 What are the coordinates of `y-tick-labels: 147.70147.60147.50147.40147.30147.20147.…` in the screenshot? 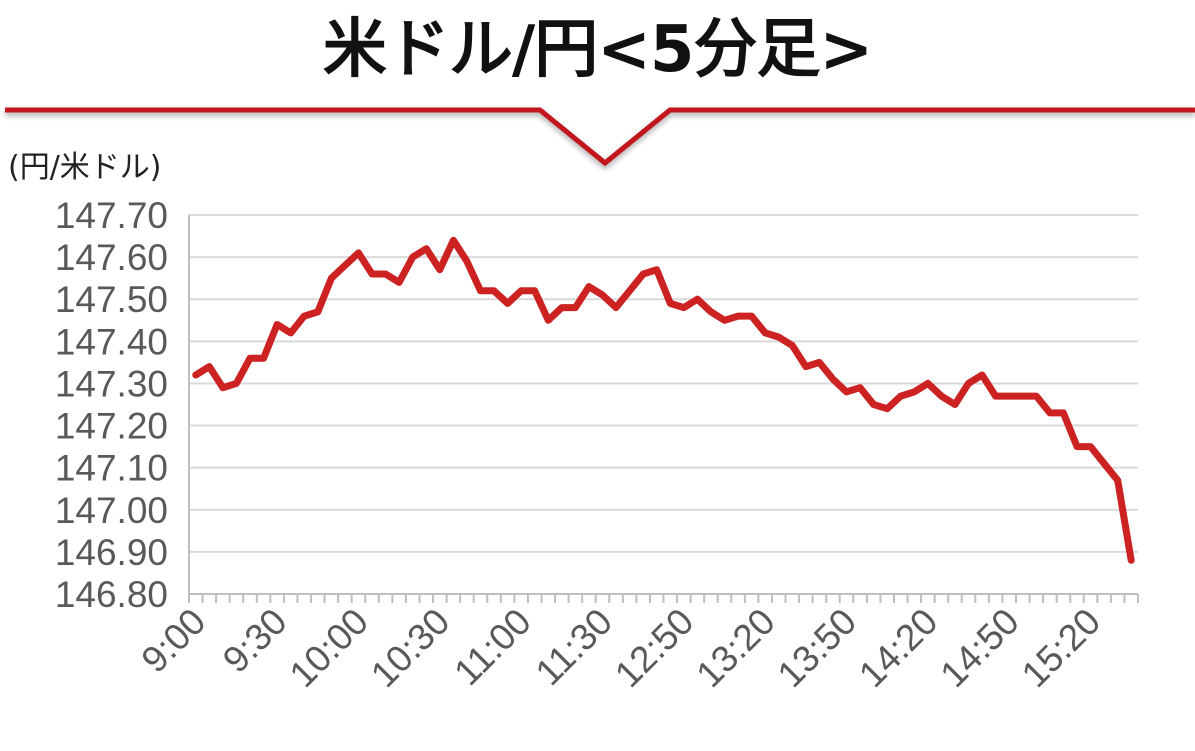 It's located at (111, 405).